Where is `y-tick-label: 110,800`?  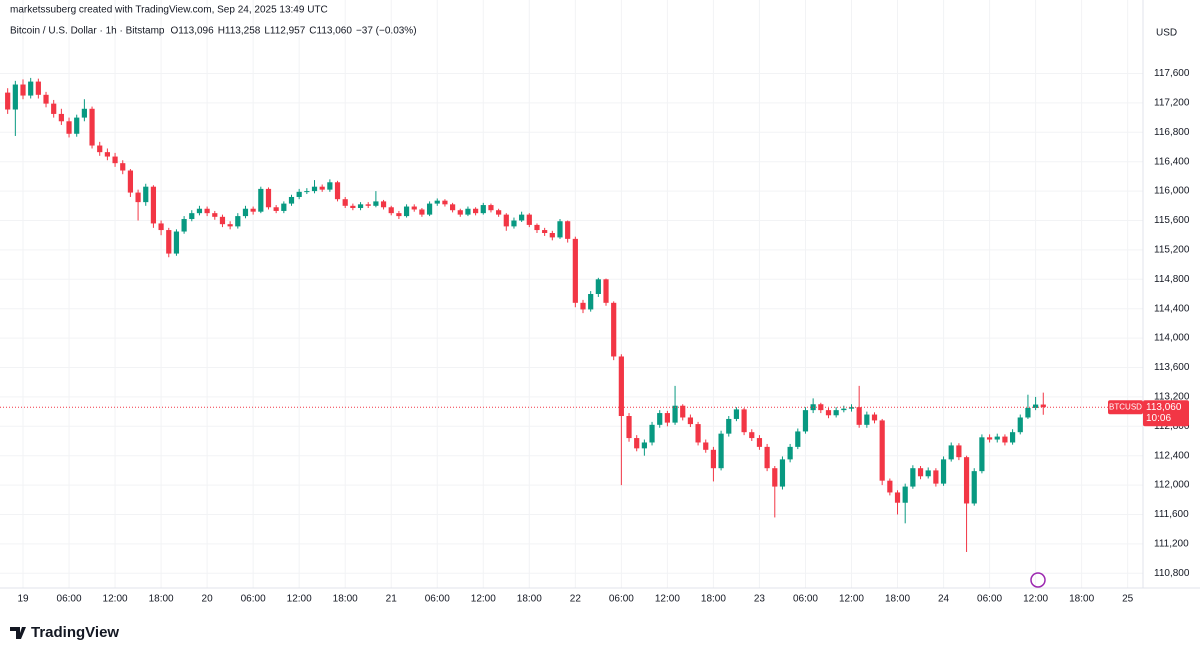
y-tick-label: 110,800 is located at coordinates (1172, 573).